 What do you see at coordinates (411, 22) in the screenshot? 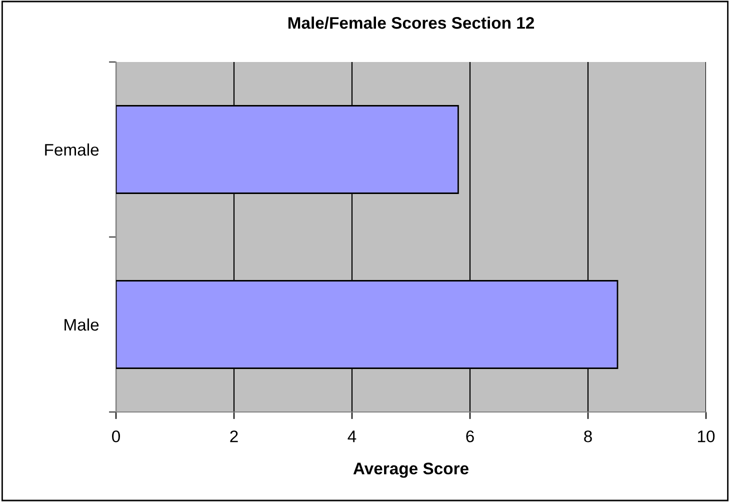
I see `chart-title: Male/Female Scores Section 12` at bounding box center [411, 22].